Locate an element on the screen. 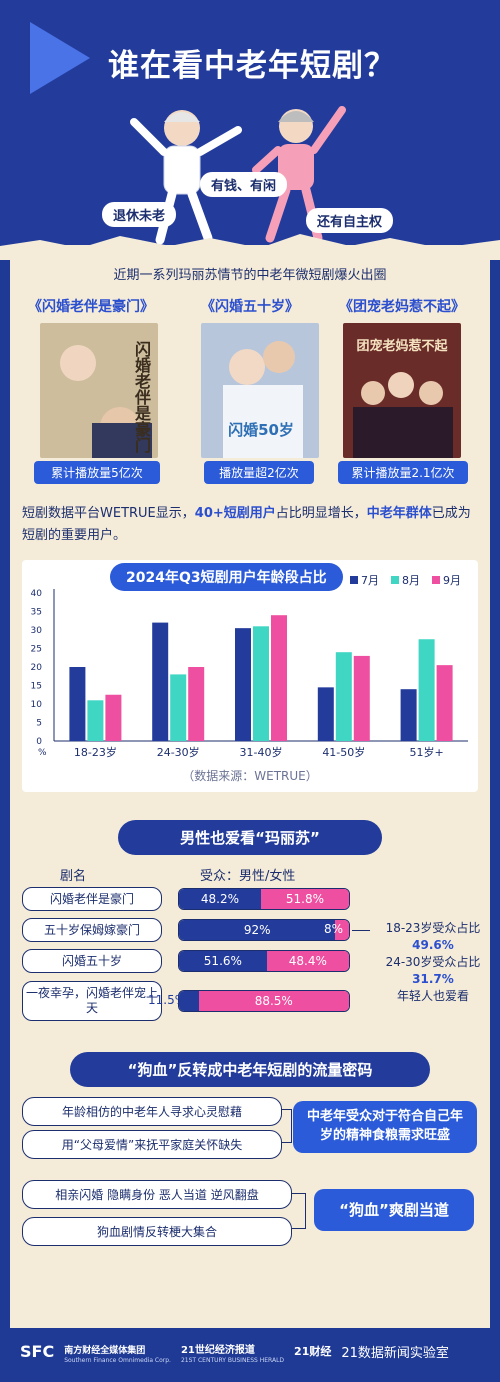 The image size is (500, 1382). female-segment: 48.4% is located at coordinates (307, 961).